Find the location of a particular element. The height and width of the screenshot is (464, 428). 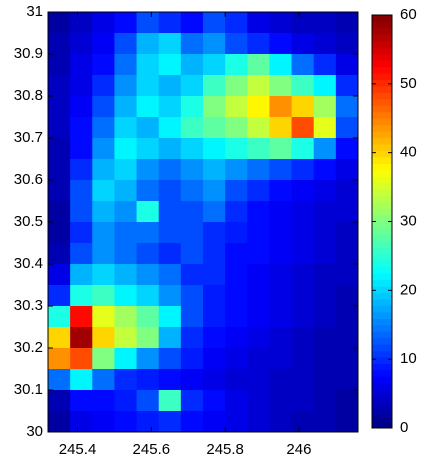

y-tick-label: 30.6 is located at coordinates (28, 179).